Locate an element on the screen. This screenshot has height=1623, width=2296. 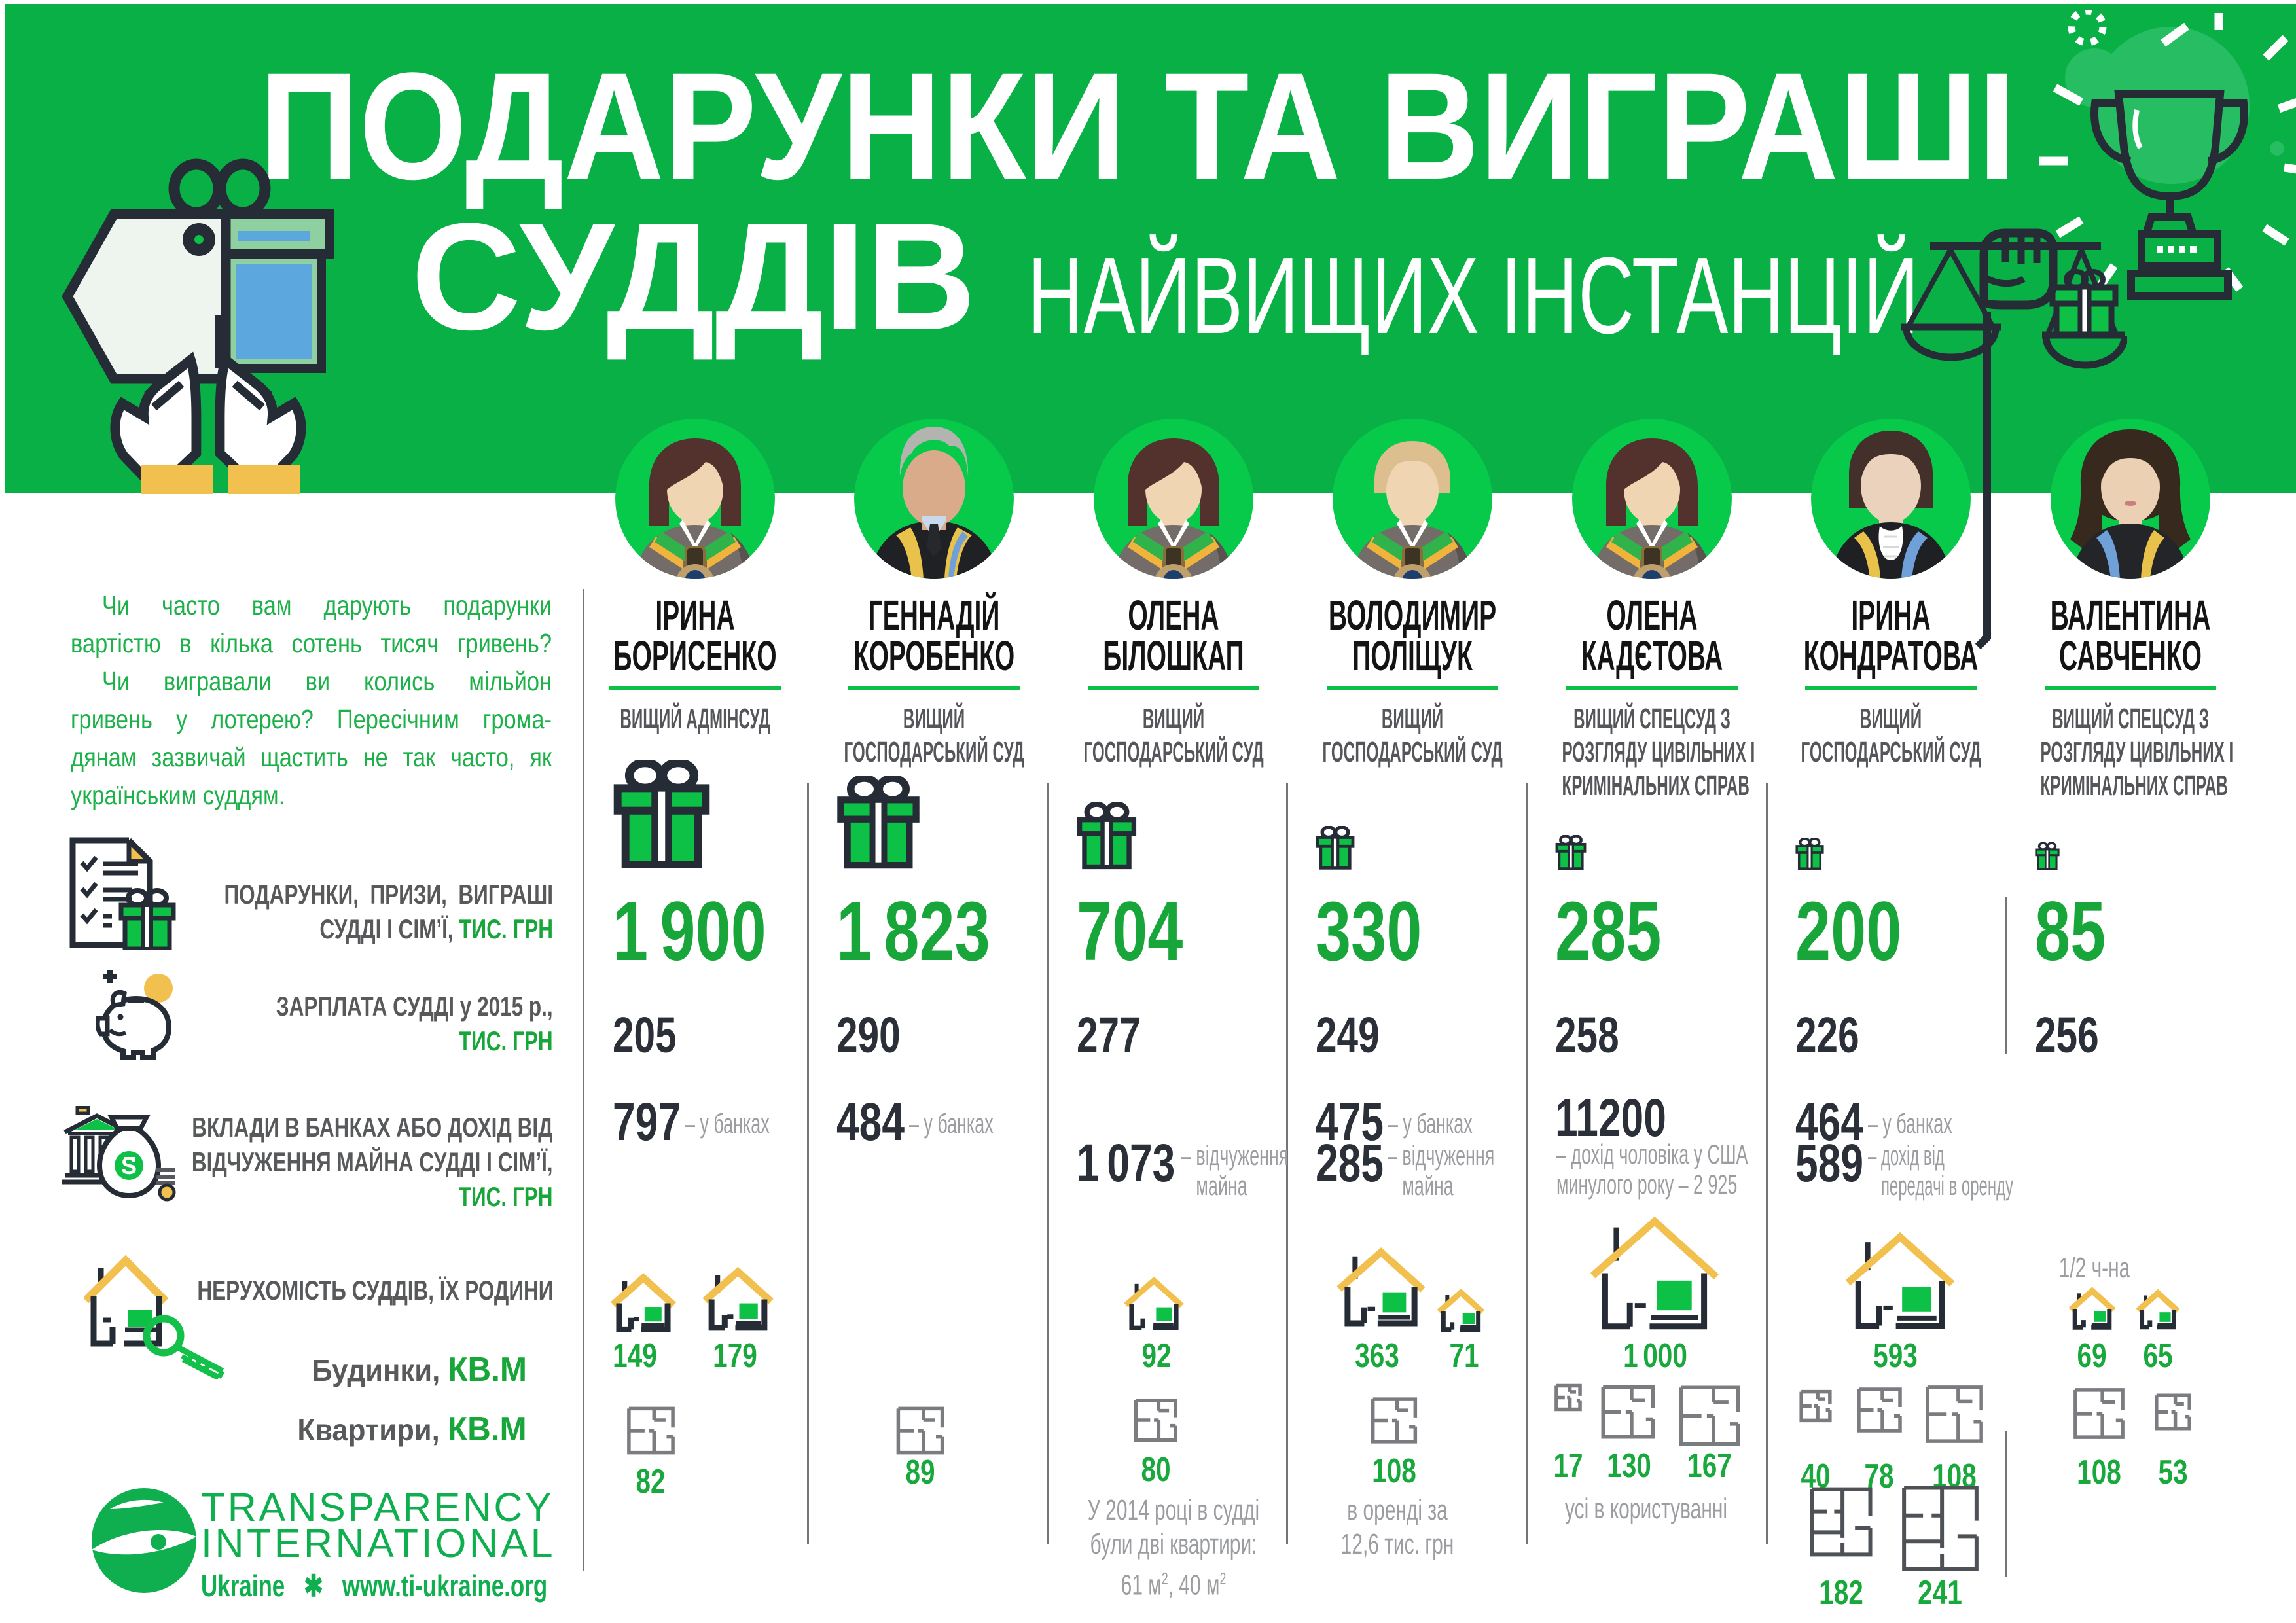
svg-text: S is located at coordinates (129, 1166).